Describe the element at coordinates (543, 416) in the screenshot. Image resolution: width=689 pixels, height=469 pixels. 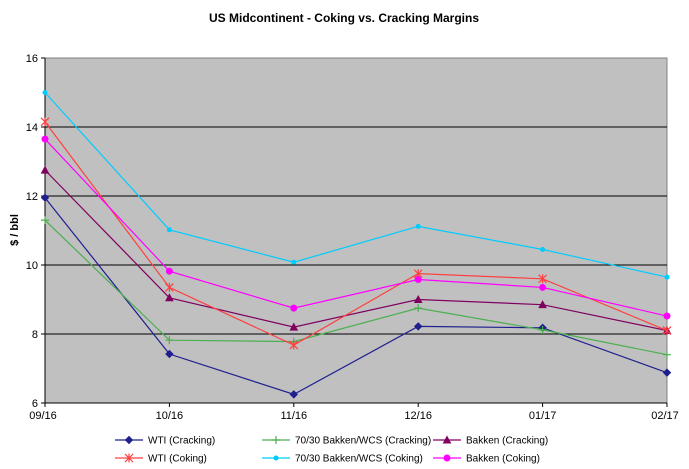
I see `x-tick-label: 01/17` at that location.